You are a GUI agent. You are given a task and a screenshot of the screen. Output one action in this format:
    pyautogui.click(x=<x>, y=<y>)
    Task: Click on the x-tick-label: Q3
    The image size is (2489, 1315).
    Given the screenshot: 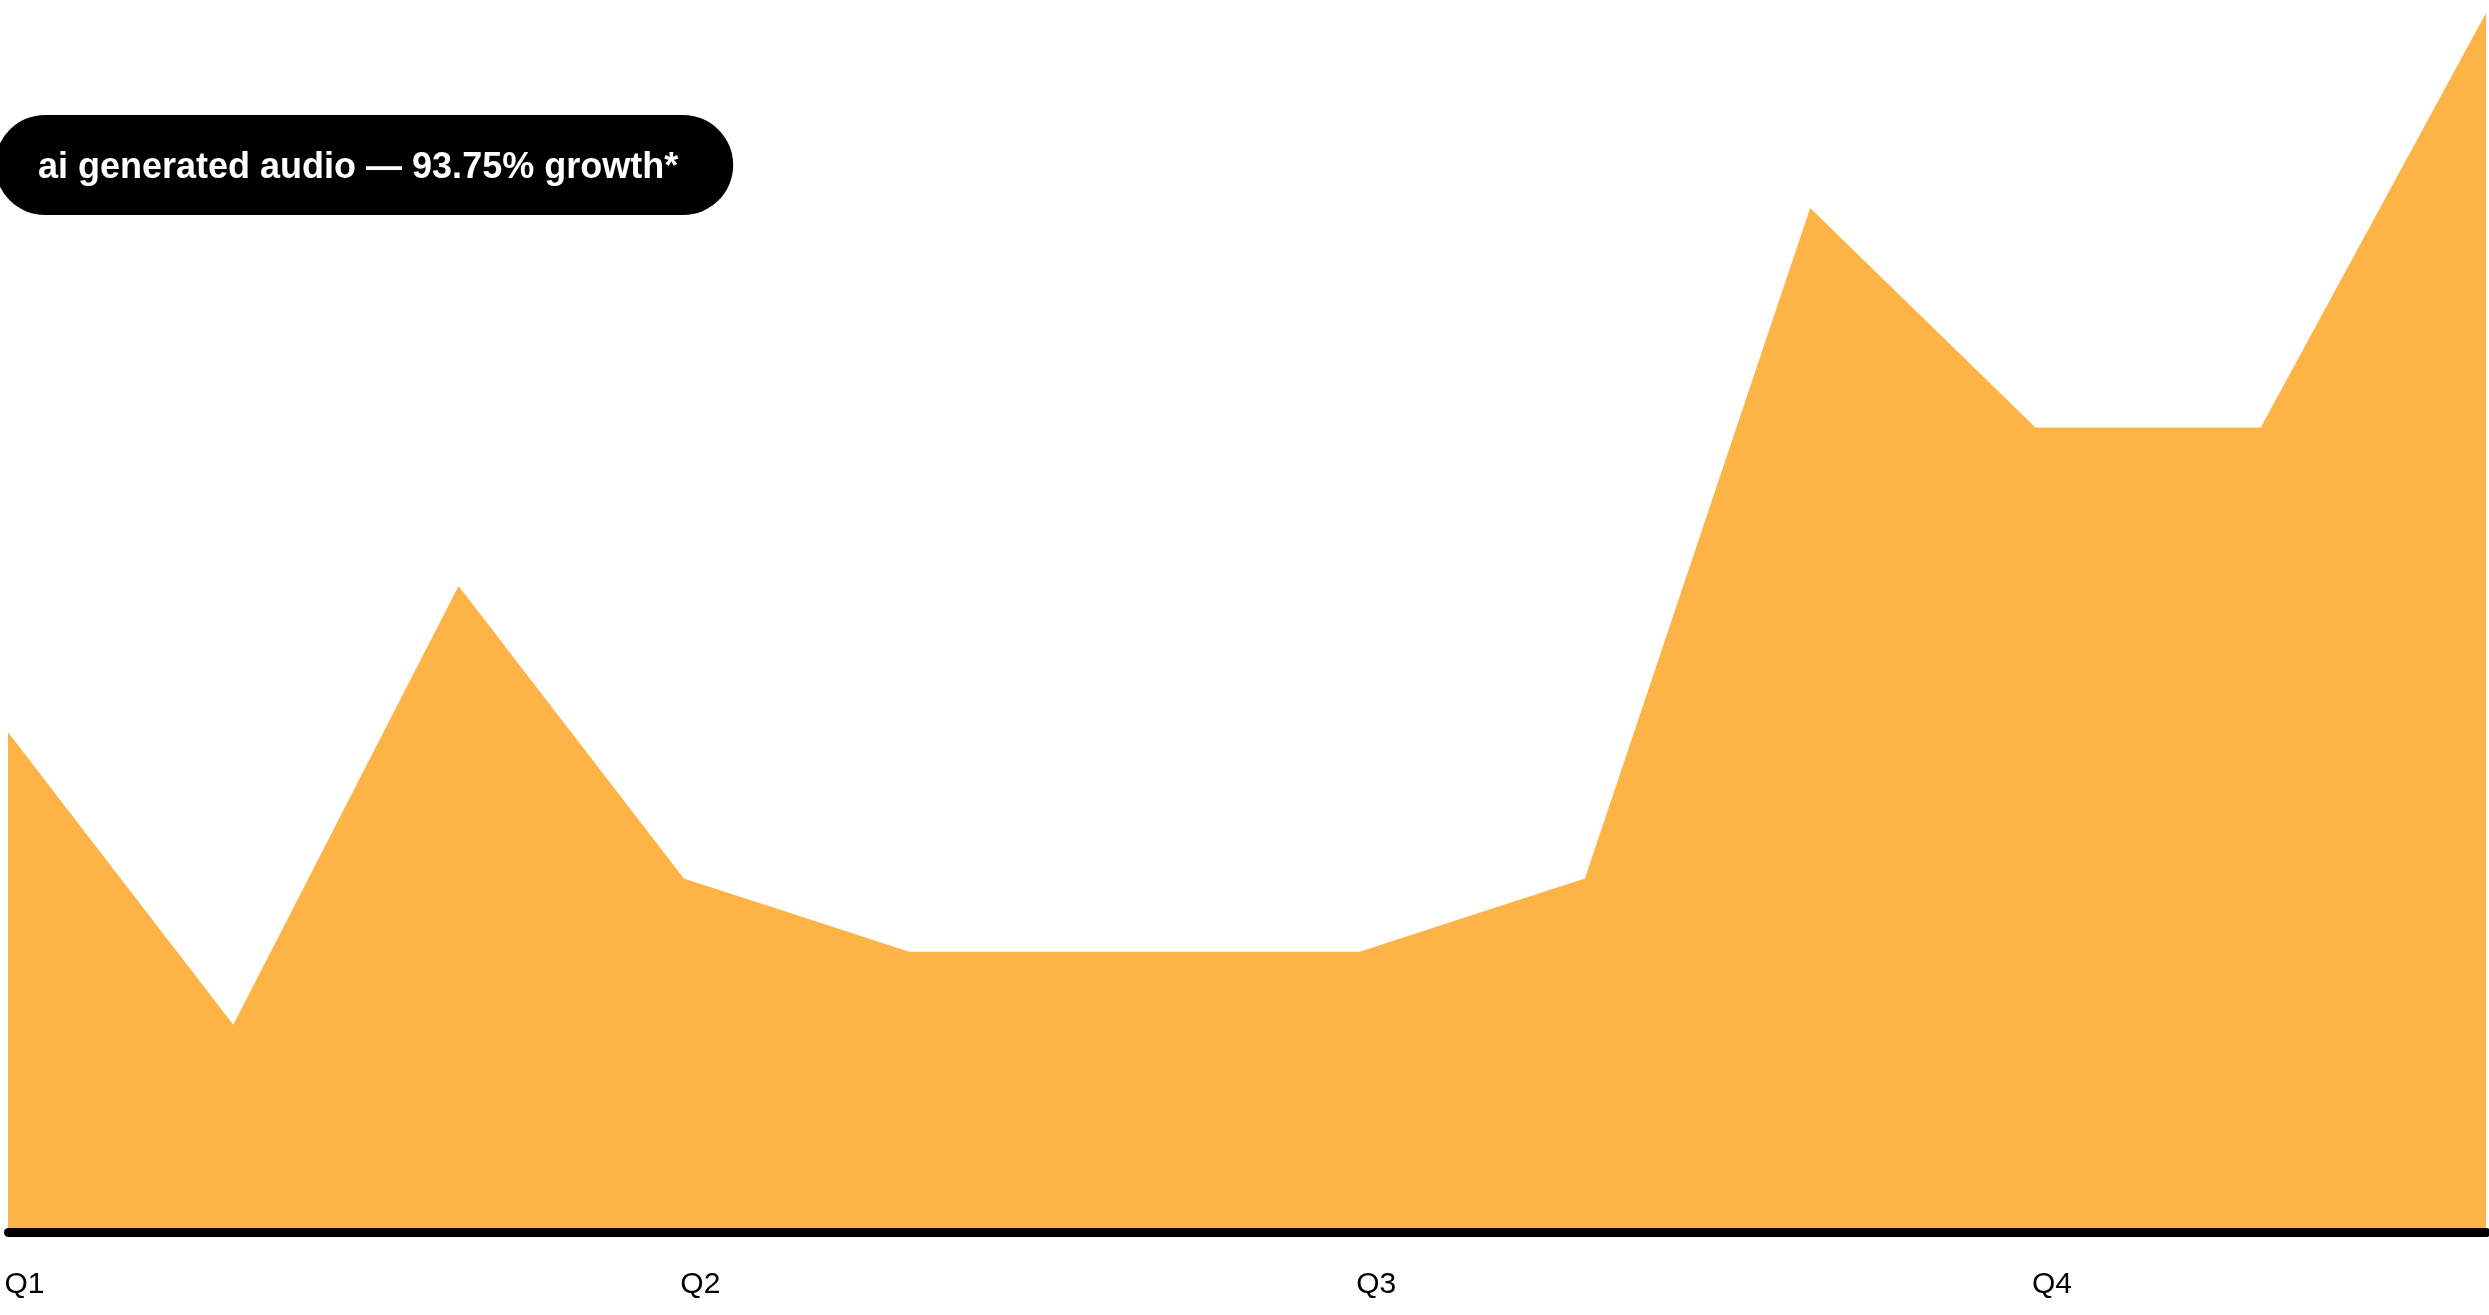 What is the action you would take?
    pyautogui.click(x=1376, y=1283)
    